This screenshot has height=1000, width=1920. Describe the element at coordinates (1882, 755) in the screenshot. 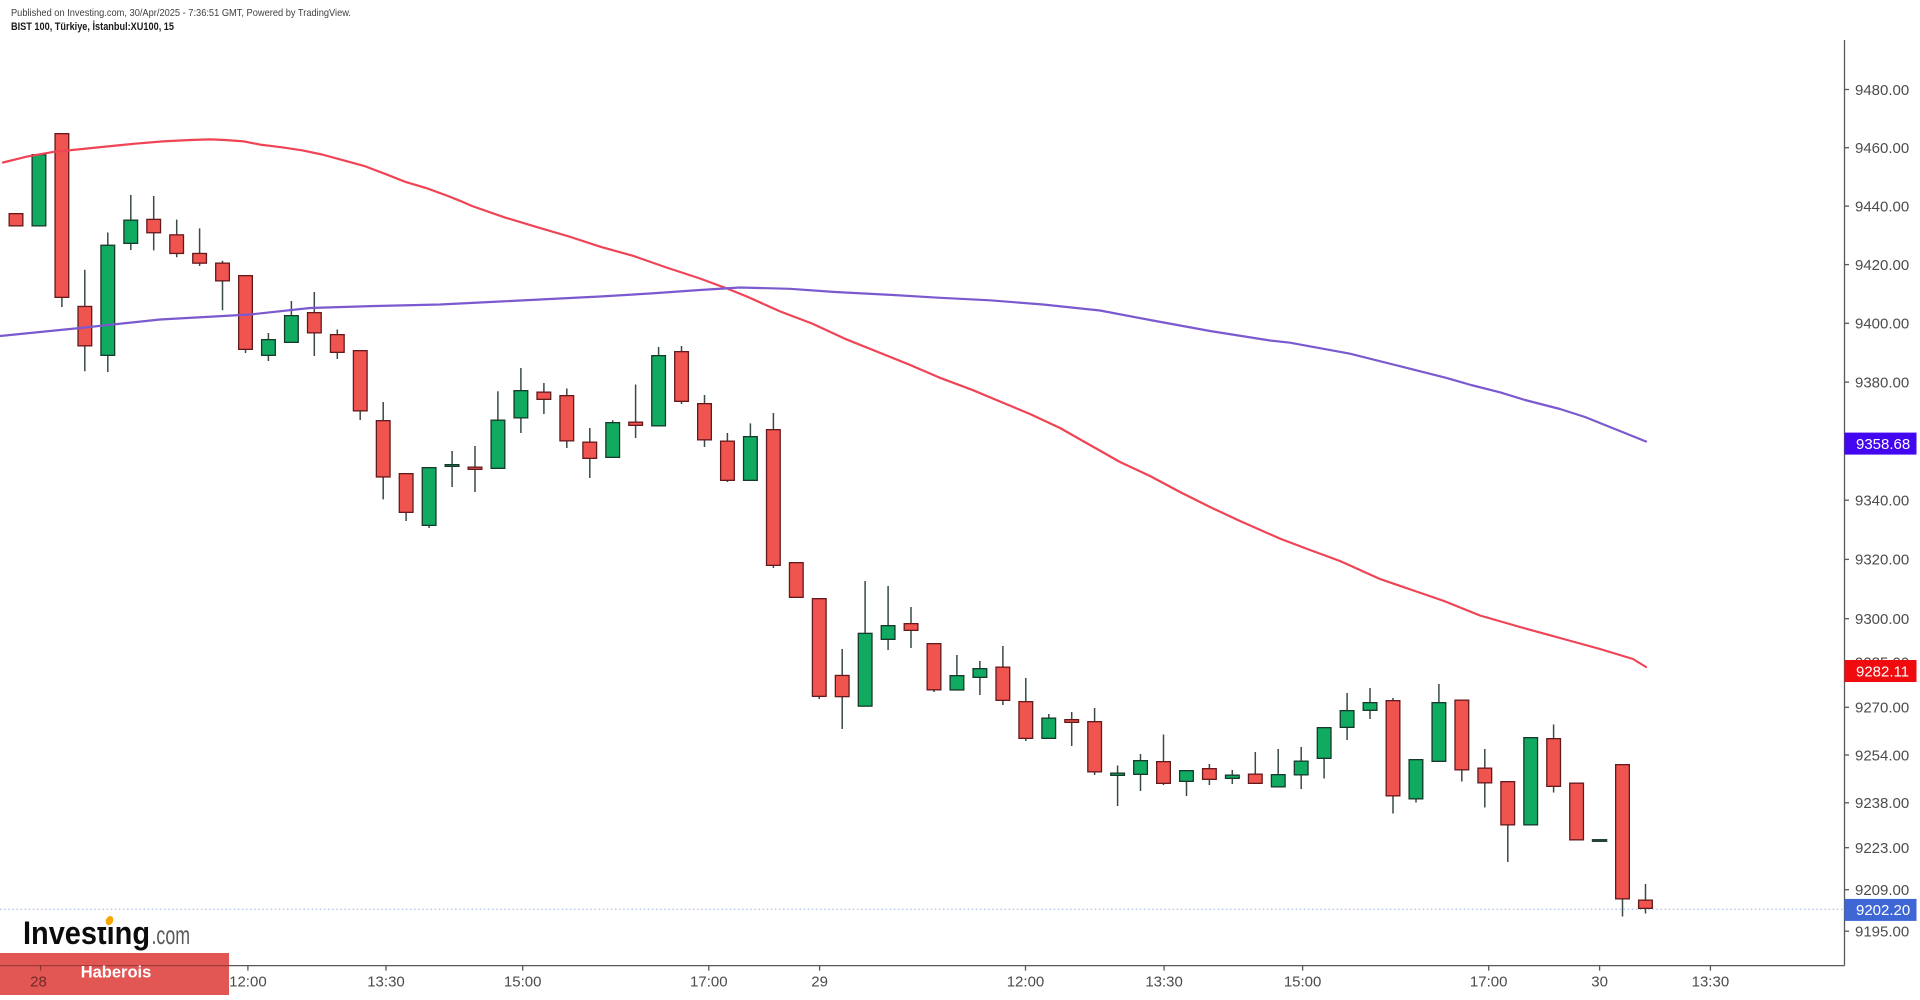

I see `svg-text: 9254.00` at that location.